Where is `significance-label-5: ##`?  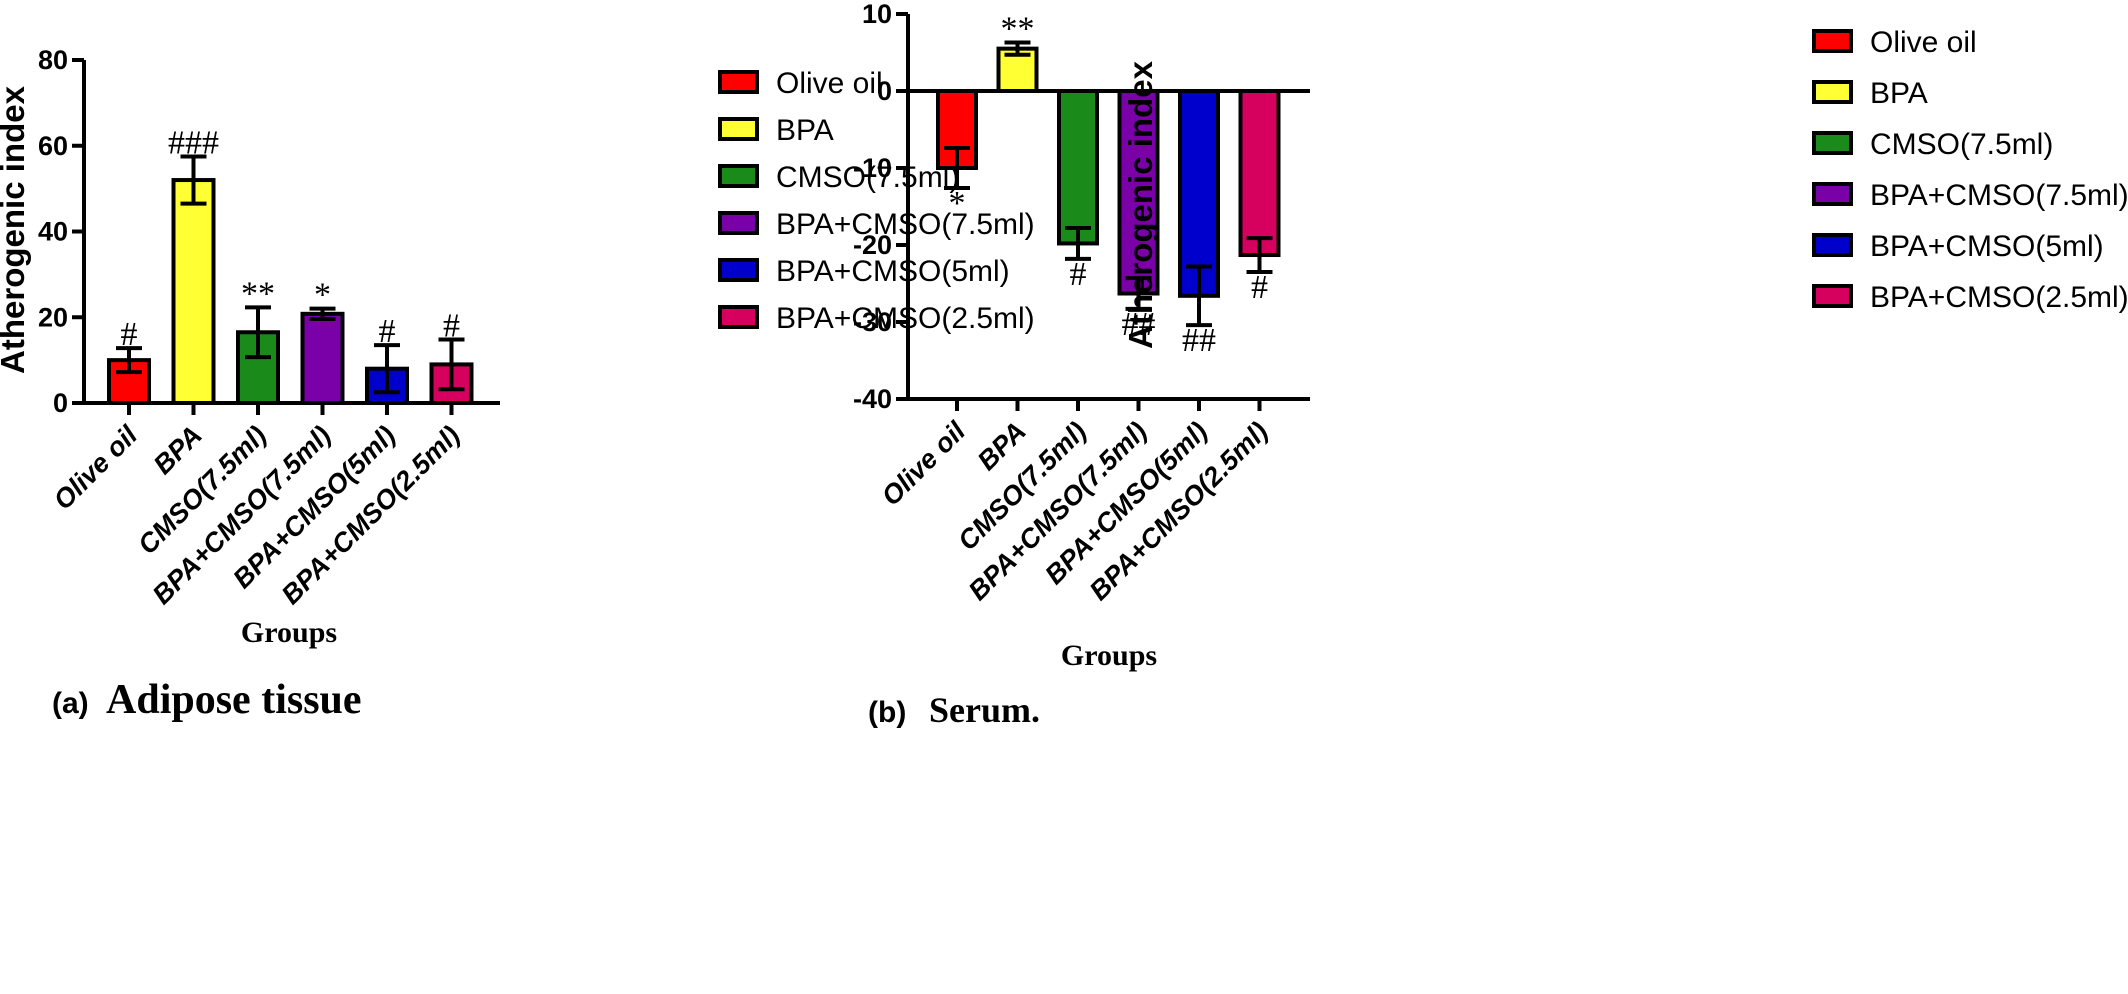
significance-label-5: ## is located at coordinates (1199, 340).